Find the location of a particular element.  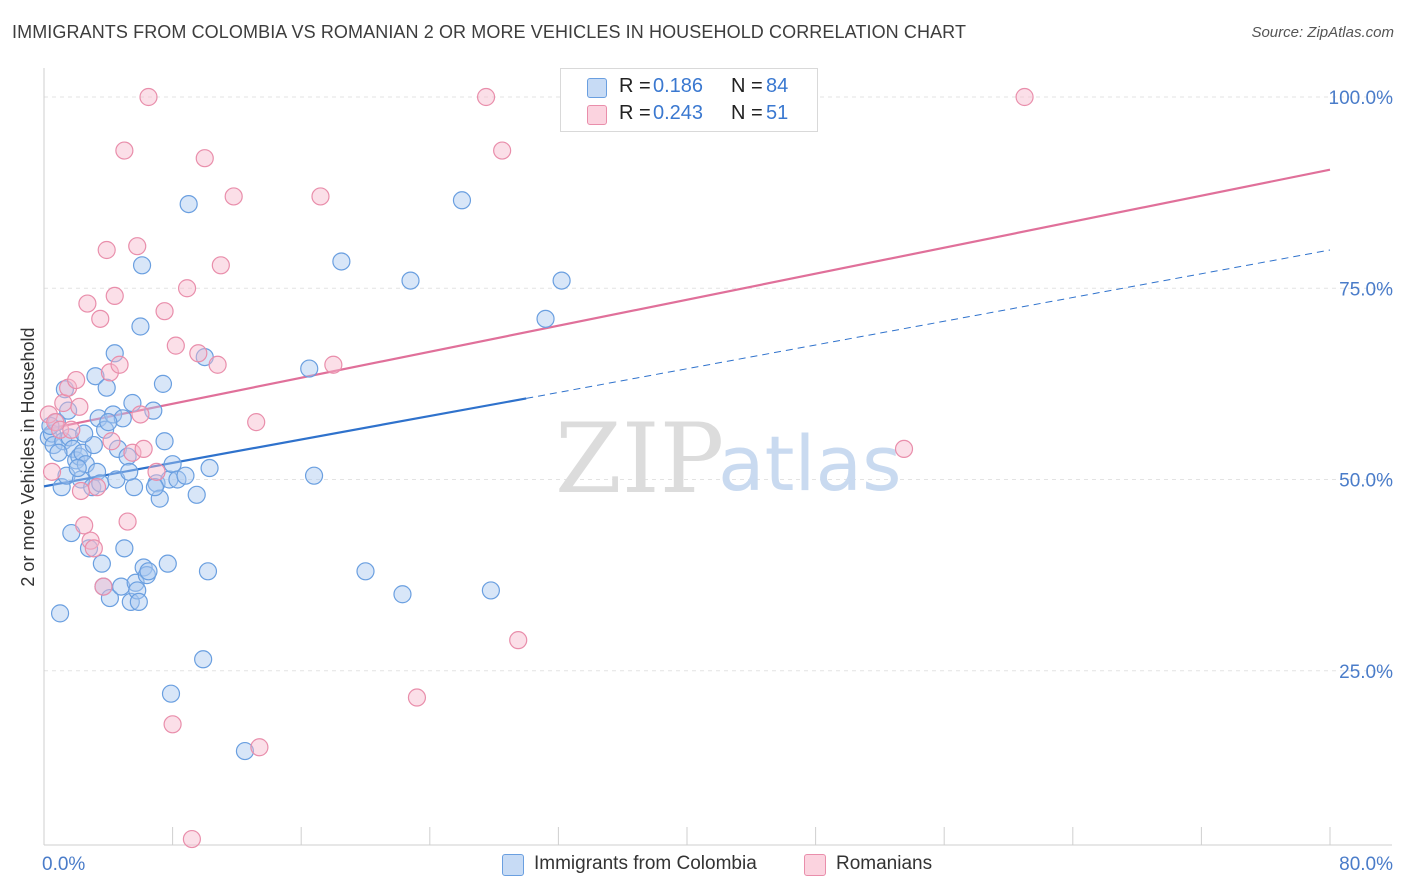

legend-label-colombia: Immigrants from Colombia is located at coordinates (645, 863).